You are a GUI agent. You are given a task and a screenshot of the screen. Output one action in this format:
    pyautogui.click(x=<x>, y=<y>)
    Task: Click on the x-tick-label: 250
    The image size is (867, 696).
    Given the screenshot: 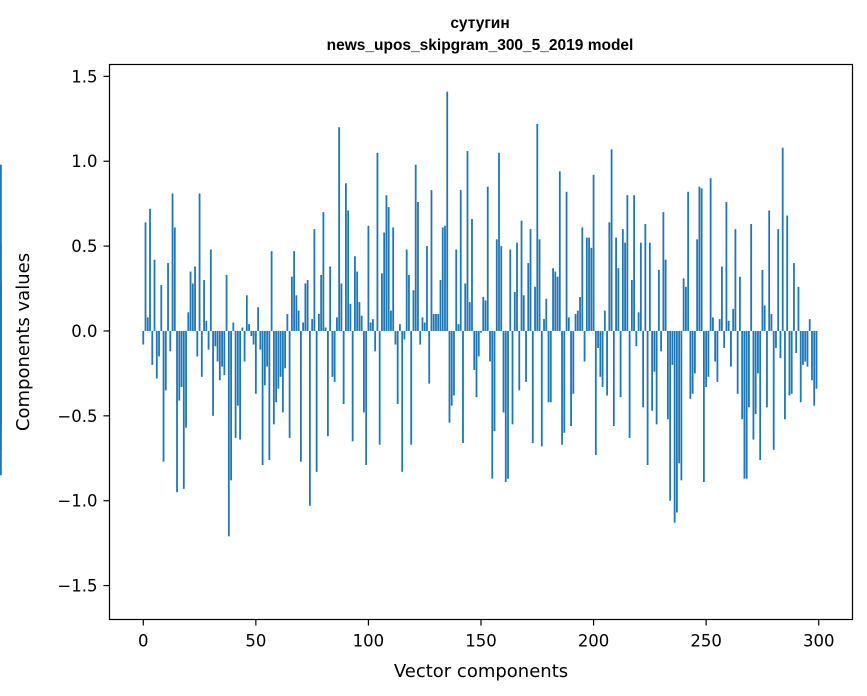 What is the action you would take?
    pyautogui.click(x=706, y=641)
    